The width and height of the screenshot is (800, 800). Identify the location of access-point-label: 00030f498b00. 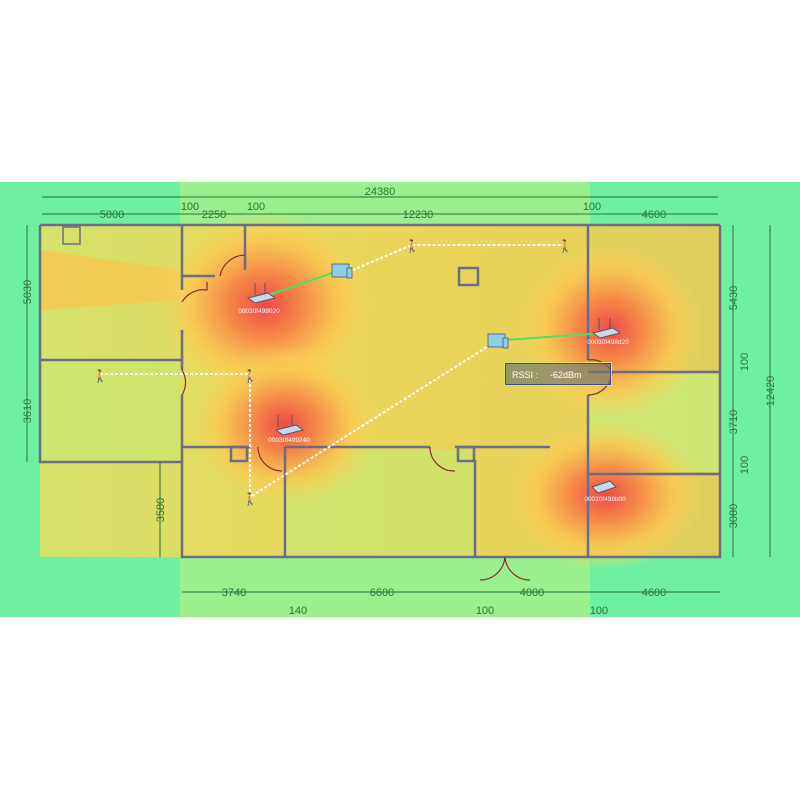
(605, 499).